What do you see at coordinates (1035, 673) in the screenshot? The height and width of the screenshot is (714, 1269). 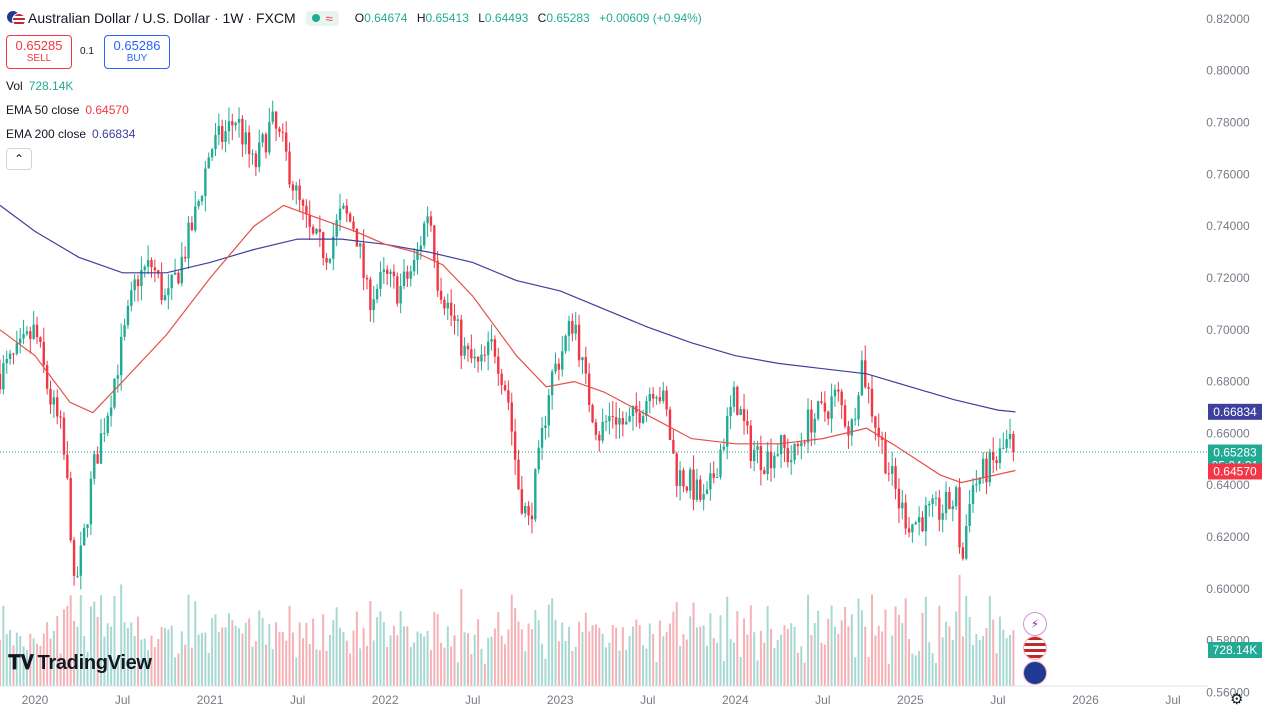 I see `au-event-flag-icon` at bounding box center [1035, 673].